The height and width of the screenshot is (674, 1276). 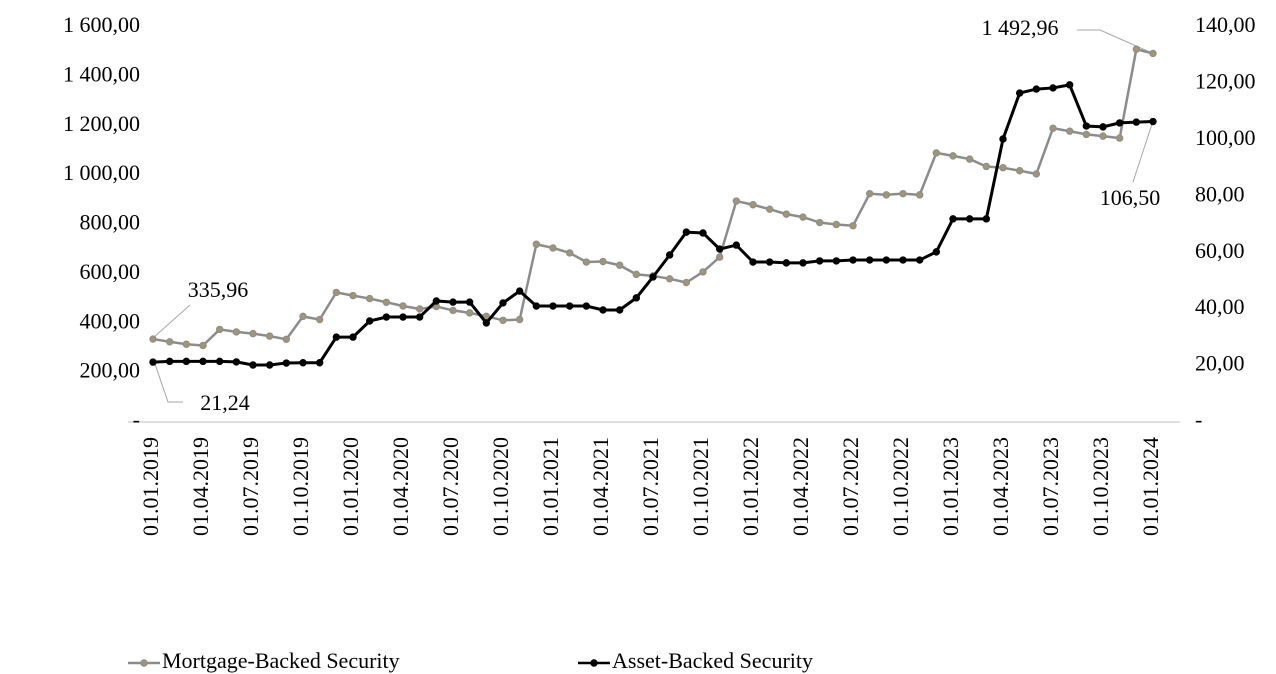 I want to click on y2-tick-label: 120,00, so click(x=1225, y=80).